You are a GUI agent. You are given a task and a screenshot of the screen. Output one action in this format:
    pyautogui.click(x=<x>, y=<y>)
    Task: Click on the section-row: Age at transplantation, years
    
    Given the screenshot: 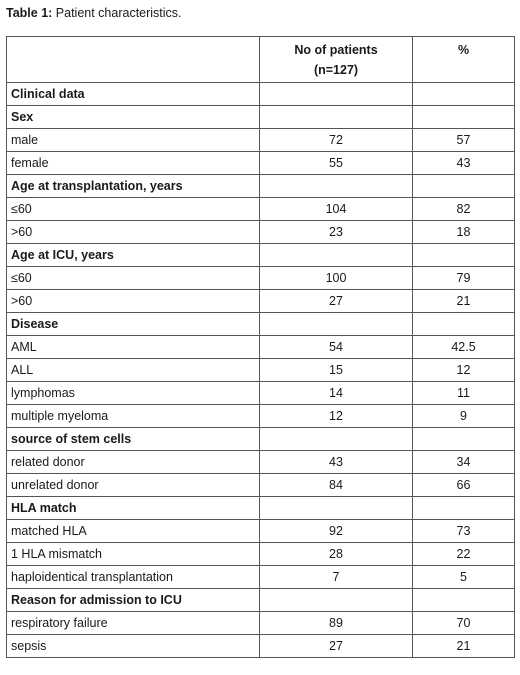 What is the action you would take?
    pyautogui.click(x=260, y=186)
    